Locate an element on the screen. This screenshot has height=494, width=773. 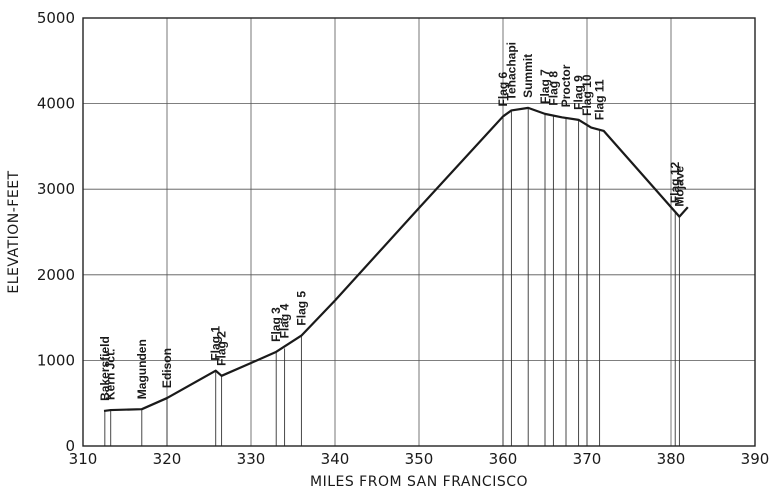
station-label: Mojave is located at coordinates (679, 186).